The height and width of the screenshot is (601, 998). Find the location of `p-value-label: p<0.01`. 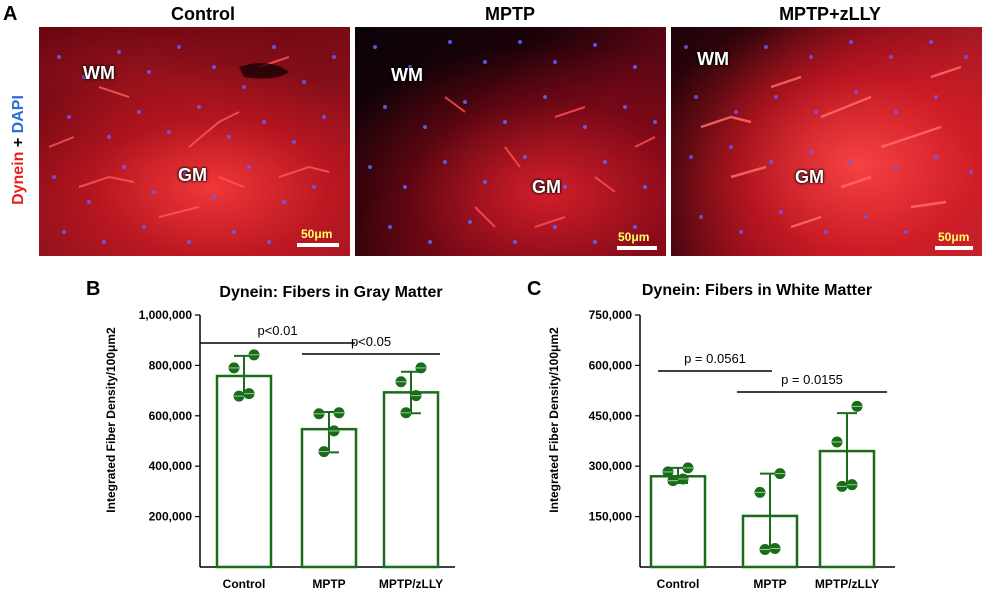

p-value-label: p<0.01 is located at coordinates (277, 330).